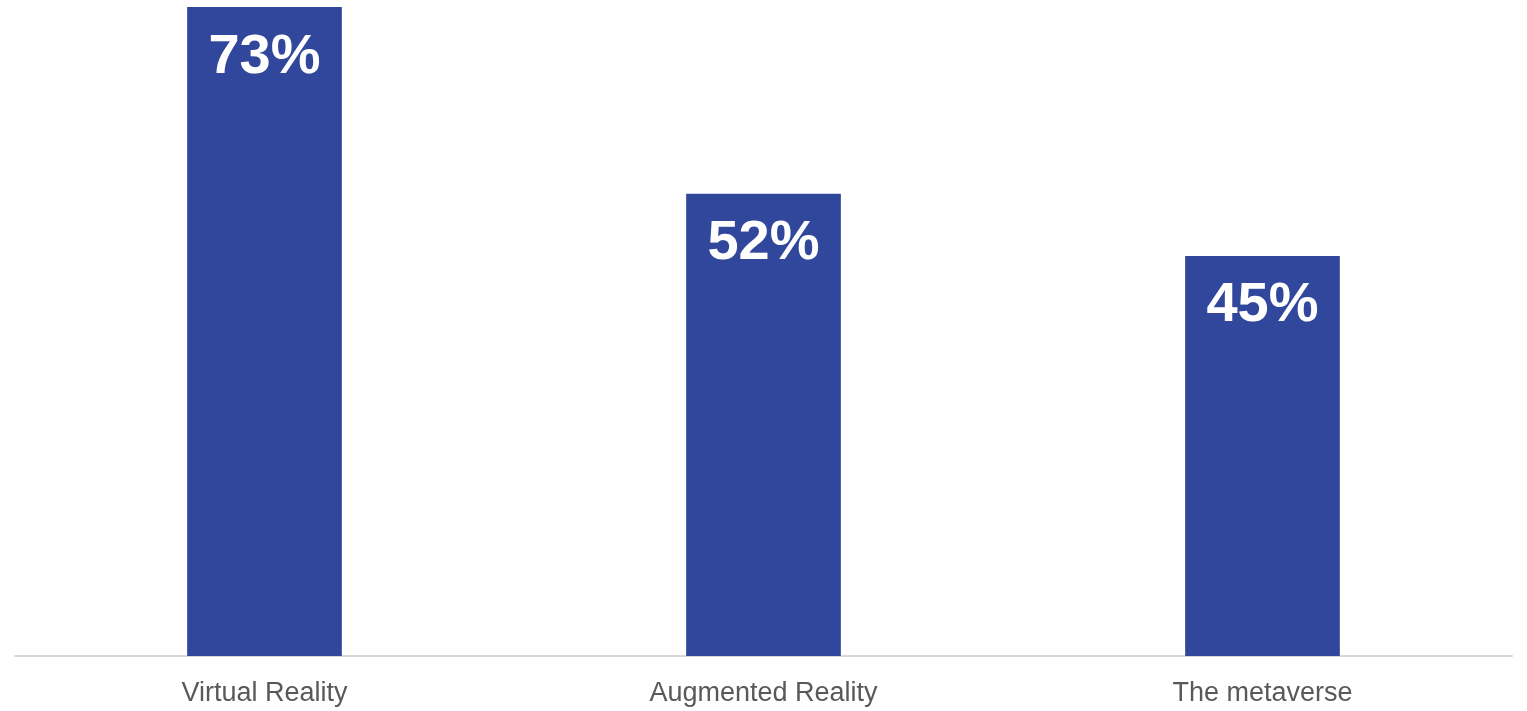  I want to click on x-tick-label: Virtual Reality, so click(265, 691).